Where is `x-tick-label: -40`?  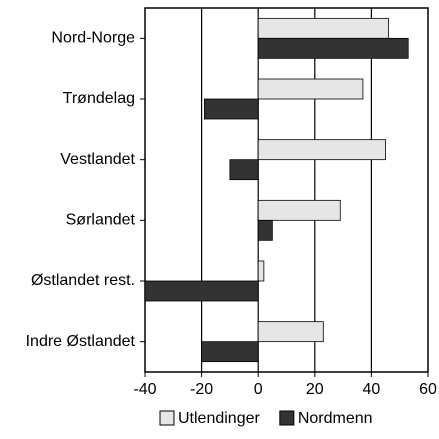
x-tick-label: -40 is located at coordinates (144, 389).